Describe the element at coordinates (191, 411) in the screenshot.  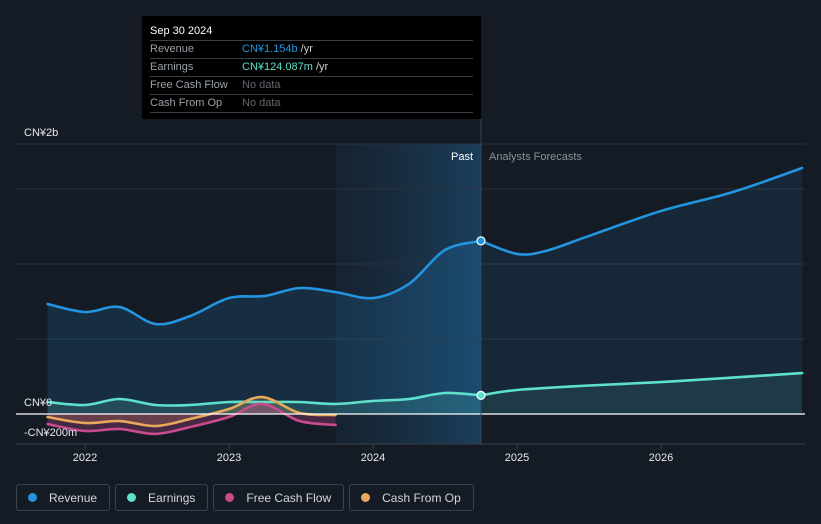
I see `cash-from-op-line` at that location.